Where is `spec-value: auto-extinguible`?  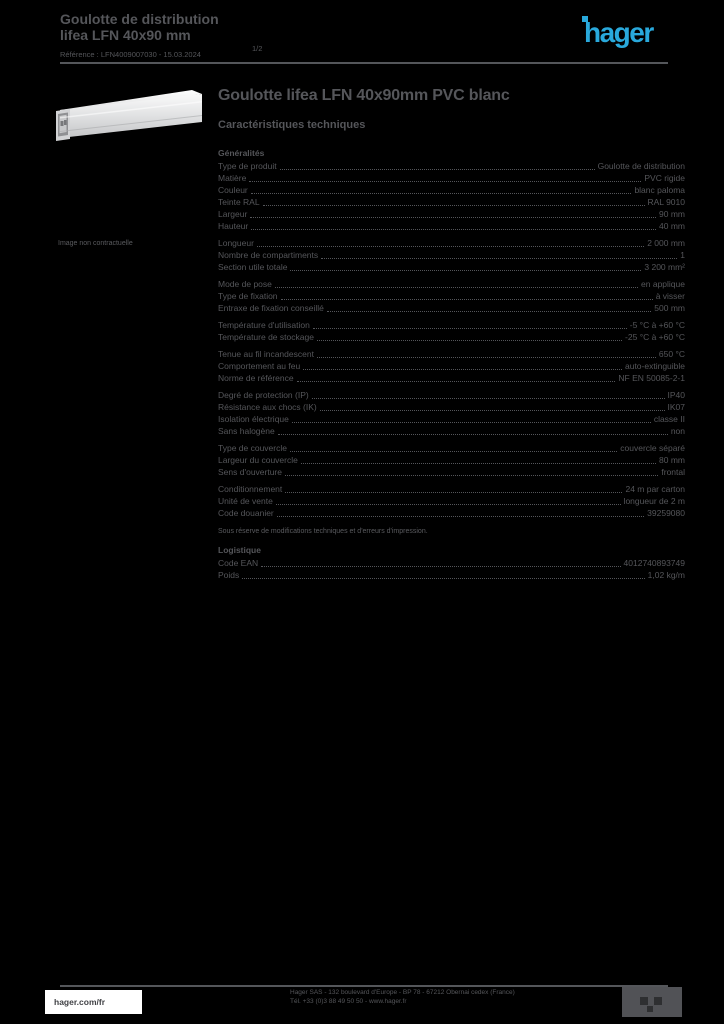 spec-value: auto-extinguible is located at coordinates (654, 366).